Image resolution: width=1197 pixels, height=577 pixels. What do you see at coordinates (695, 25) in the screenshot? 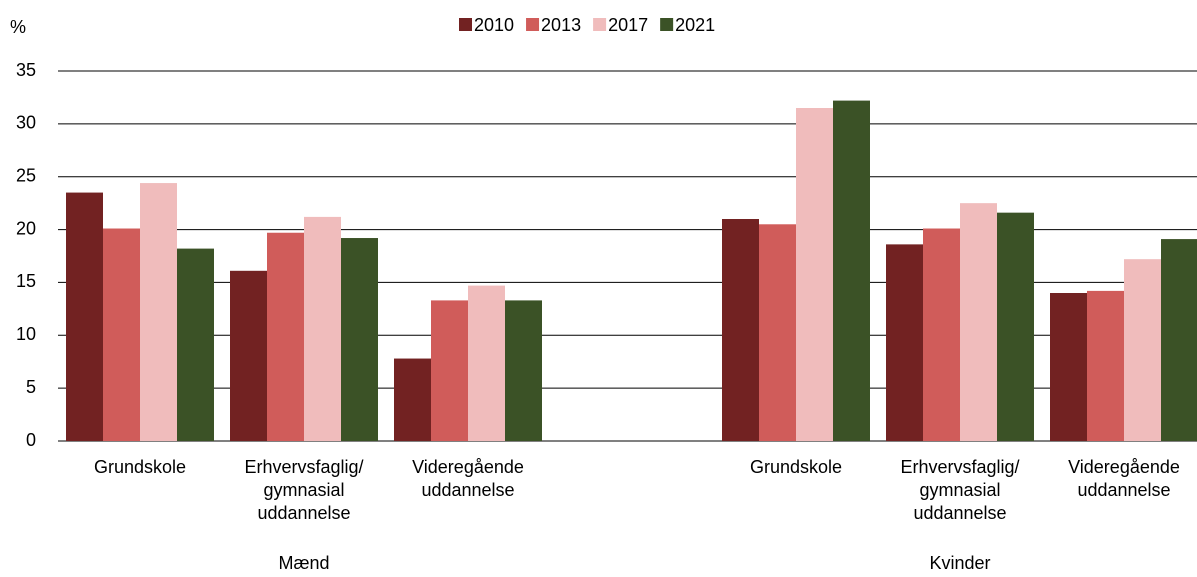
I see `legend-label: 2021` at bounding box center [695, 25].